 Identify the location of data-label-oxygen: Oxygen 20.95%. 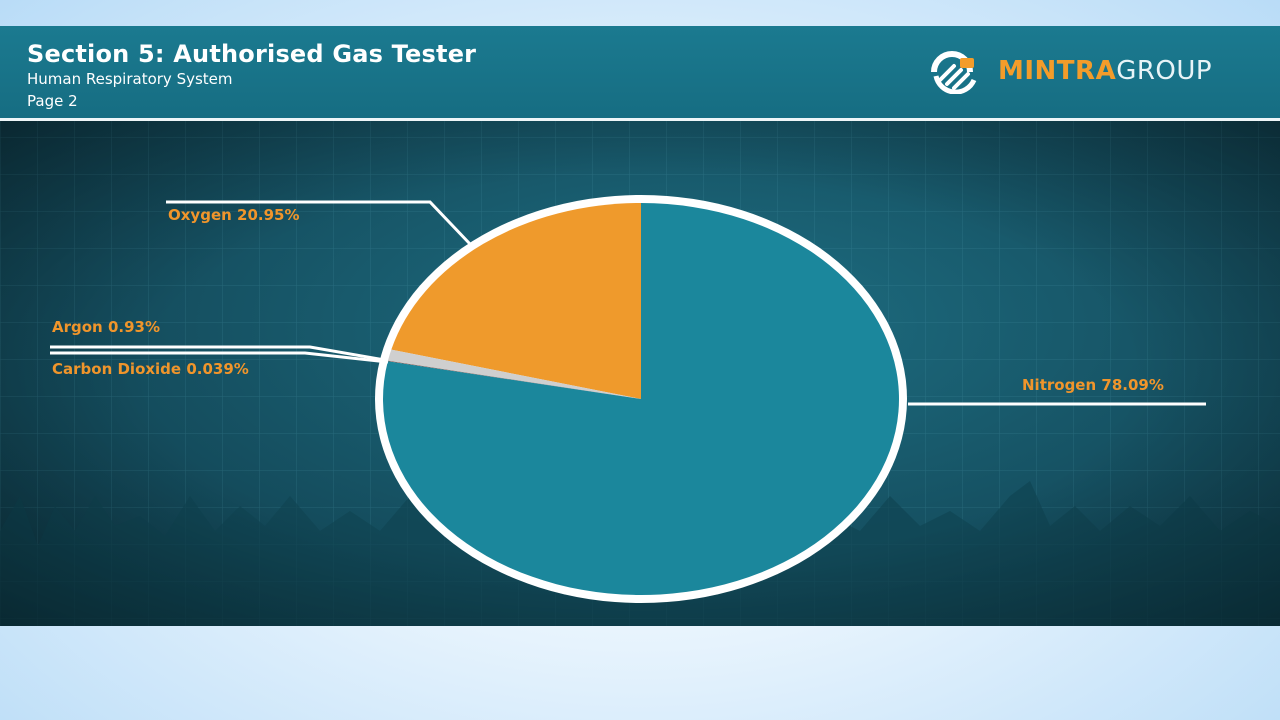
(234, 215).